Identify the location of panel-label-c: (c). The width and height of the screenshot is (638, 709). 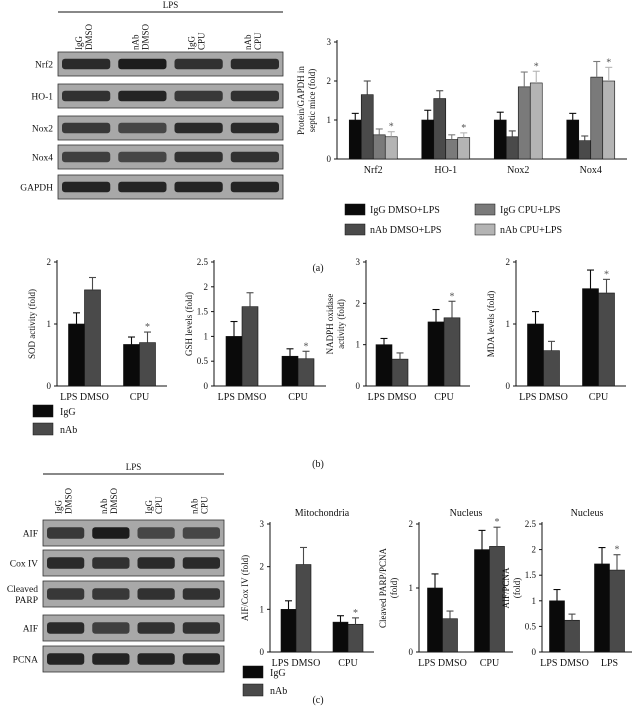
(317, 700).